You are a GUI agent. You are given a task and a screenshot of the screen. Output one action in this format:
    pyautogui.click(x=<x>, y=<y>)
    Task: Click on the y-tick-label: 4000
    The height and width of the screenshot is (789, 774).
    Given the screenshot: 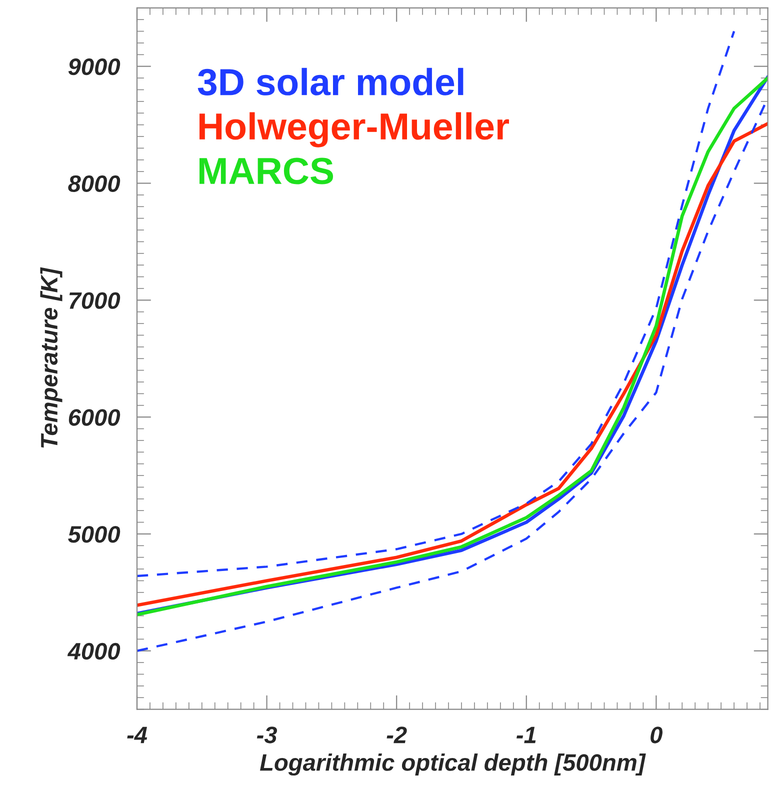 What is the action you would take?
    pyautogui.click(x=93, y=651)
    